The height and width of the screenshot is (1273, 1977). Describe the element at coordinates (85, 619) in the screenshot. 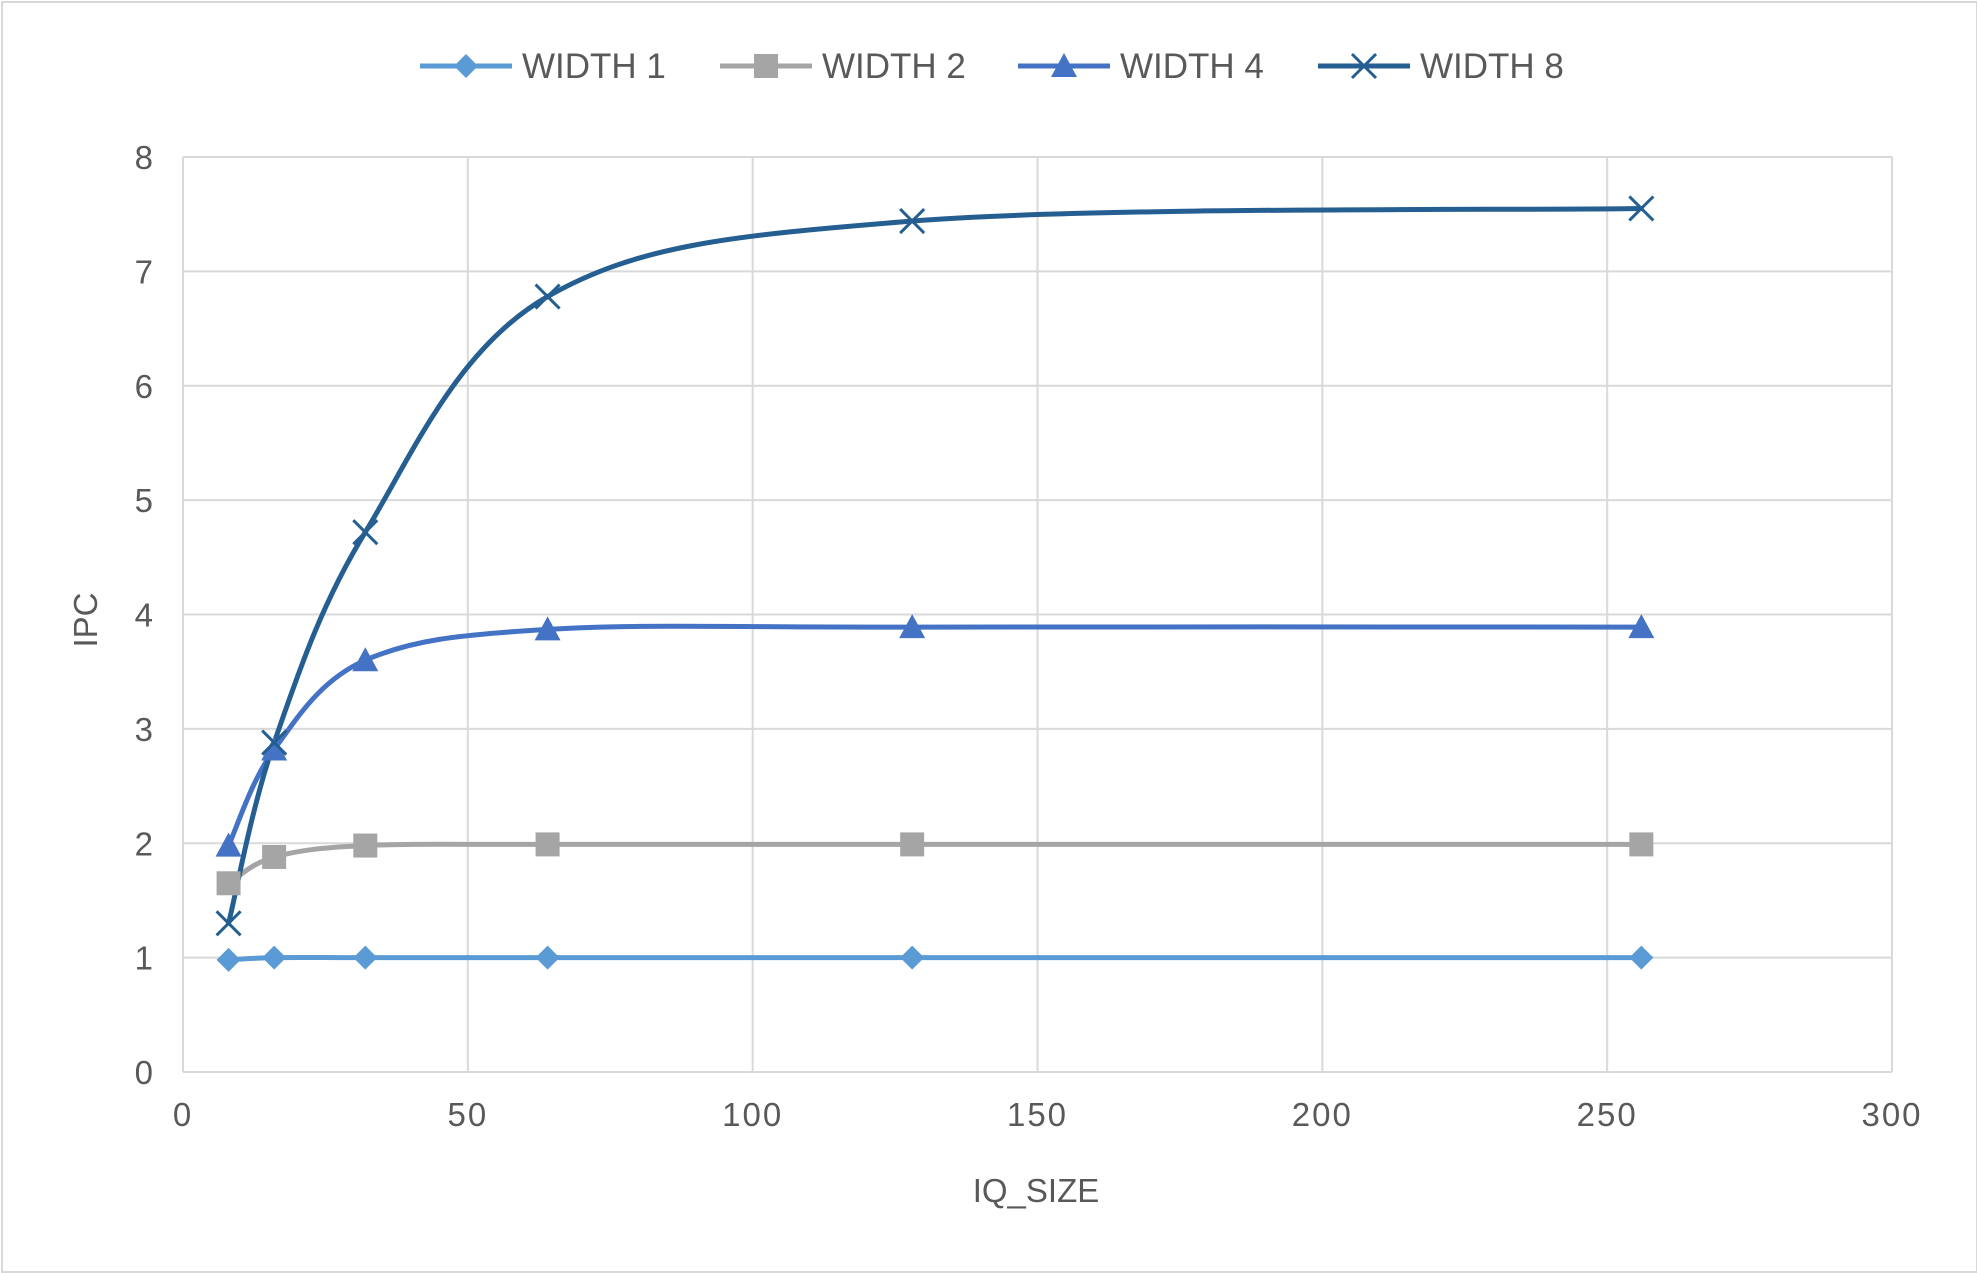

I see `y-axis-title: IPC` at that location.